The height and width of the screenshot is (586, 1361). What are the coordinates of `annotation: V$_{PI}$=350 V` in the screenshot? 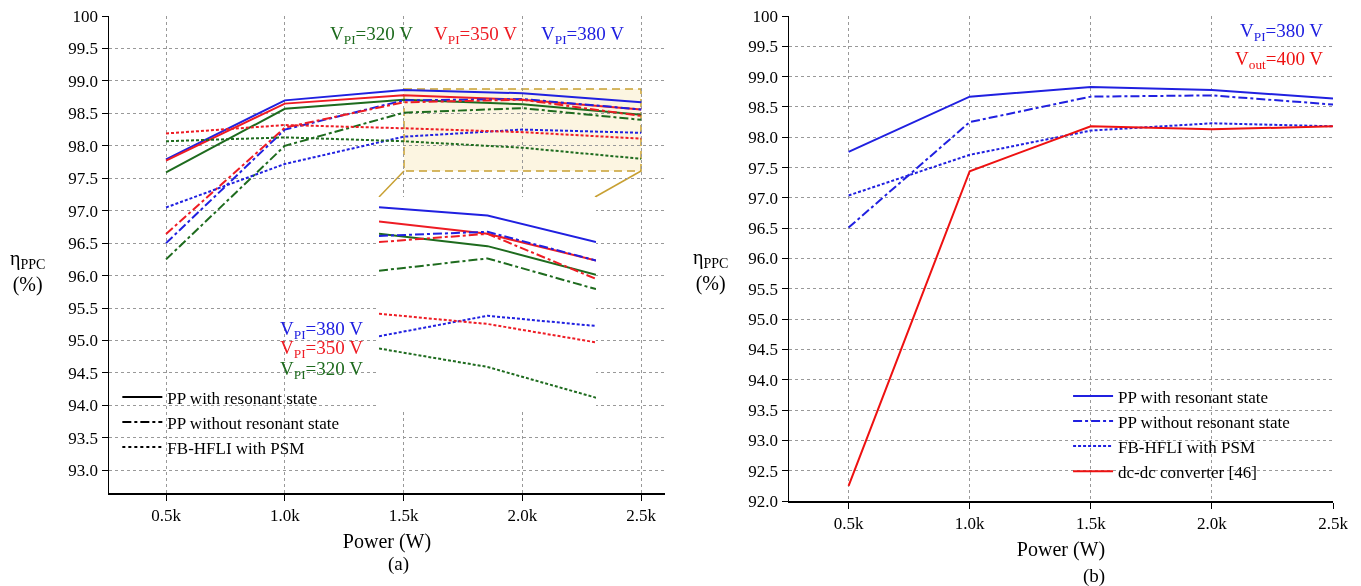 It's located at (476, 35).